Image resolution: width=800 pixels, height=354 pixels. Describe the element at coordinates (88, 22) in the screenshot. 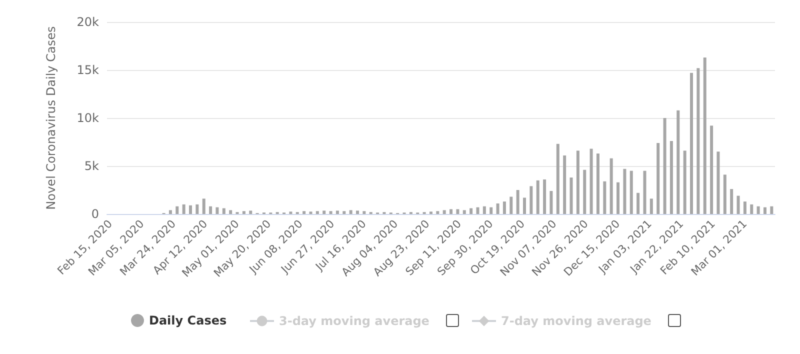

I see `y-tick-label: 20k` at that location.